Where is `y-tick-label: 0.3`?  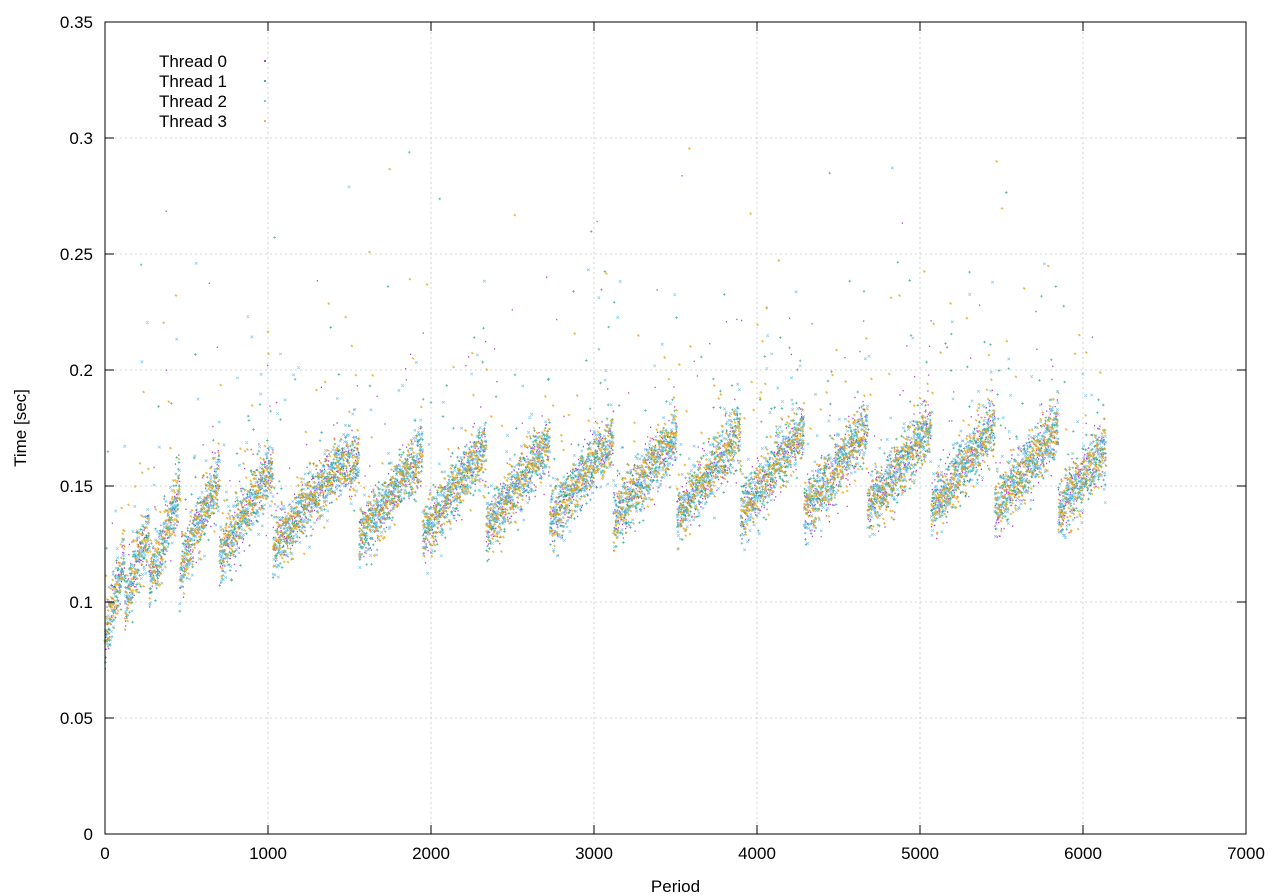 y-tick-label: 0.3 is located at coordinates (81, 138).